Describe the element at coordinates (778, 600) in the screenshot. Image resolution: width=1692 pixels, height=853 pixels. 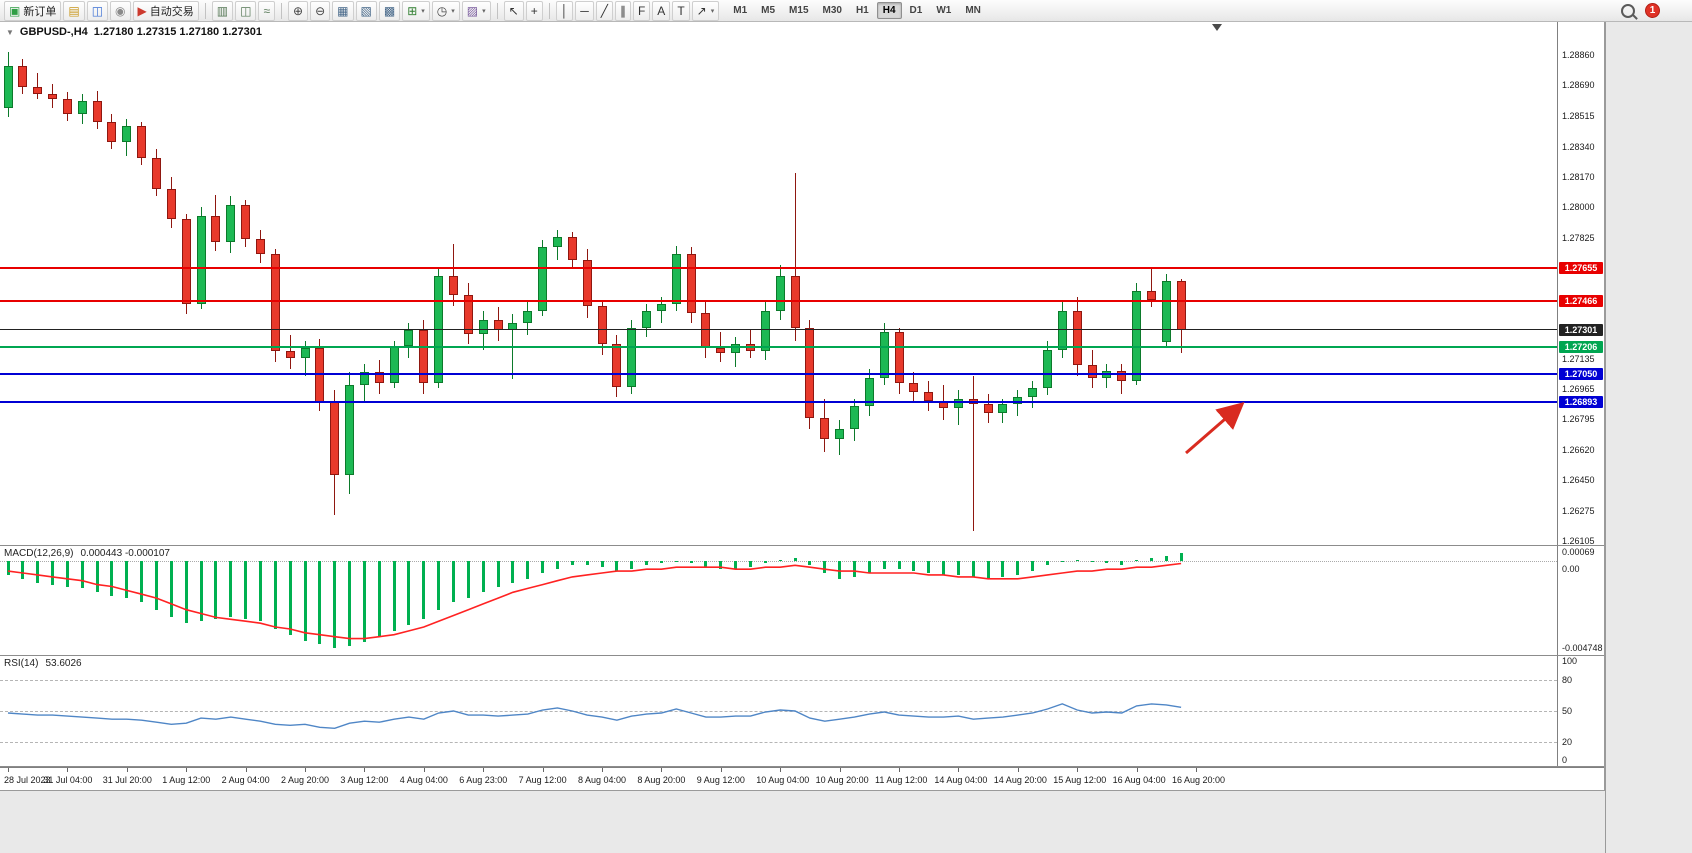
I see `macd-plot: MACD(12,26,9) 0.000443 -0.000107` at that location.